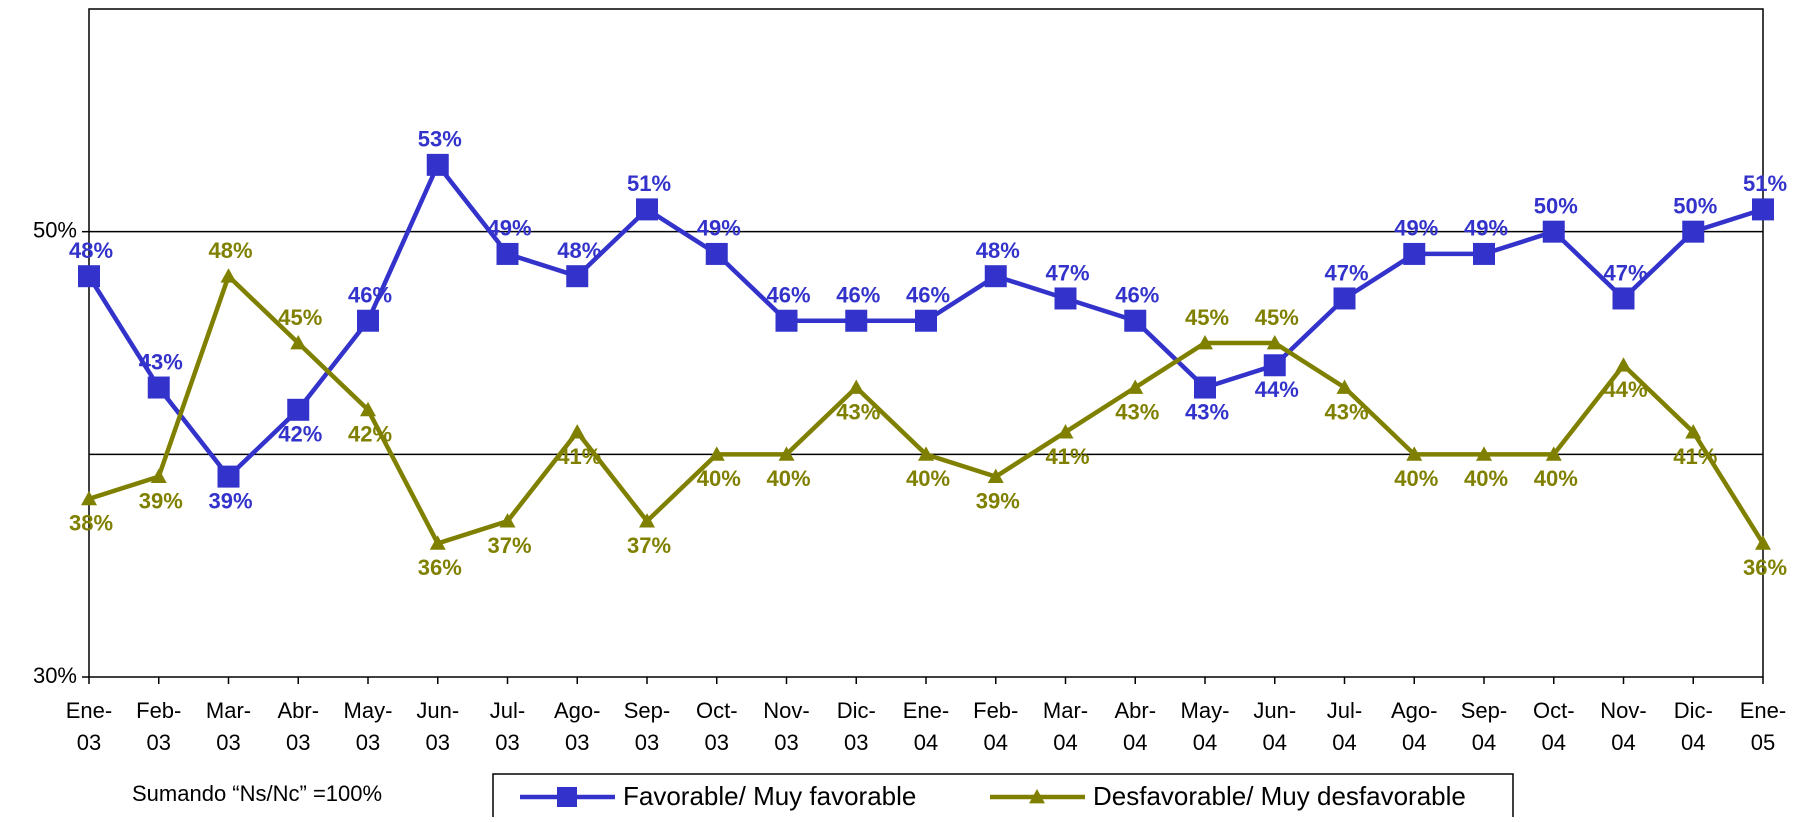  What do you see at coordinates (1763, 726) in the screenshot?
I see `x-tick-label: Ene- 05` at bounding box center [1763, 726].